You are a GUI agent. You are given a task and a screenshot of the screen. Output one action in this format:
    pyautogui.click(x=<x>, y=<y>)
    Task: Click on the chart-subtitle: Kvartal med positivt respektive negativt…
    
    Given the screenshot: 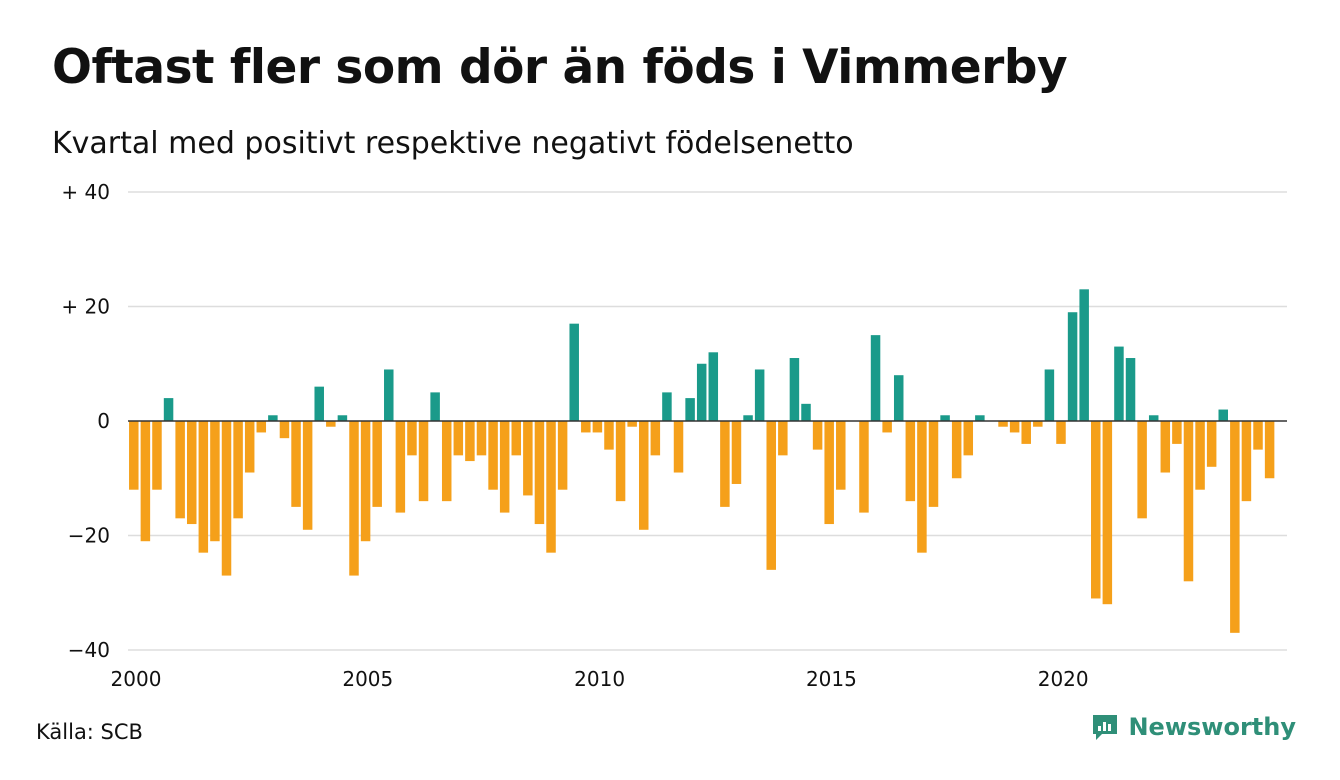 What is the action you would take?
    pyautogui.click(x=453, y=143)
    